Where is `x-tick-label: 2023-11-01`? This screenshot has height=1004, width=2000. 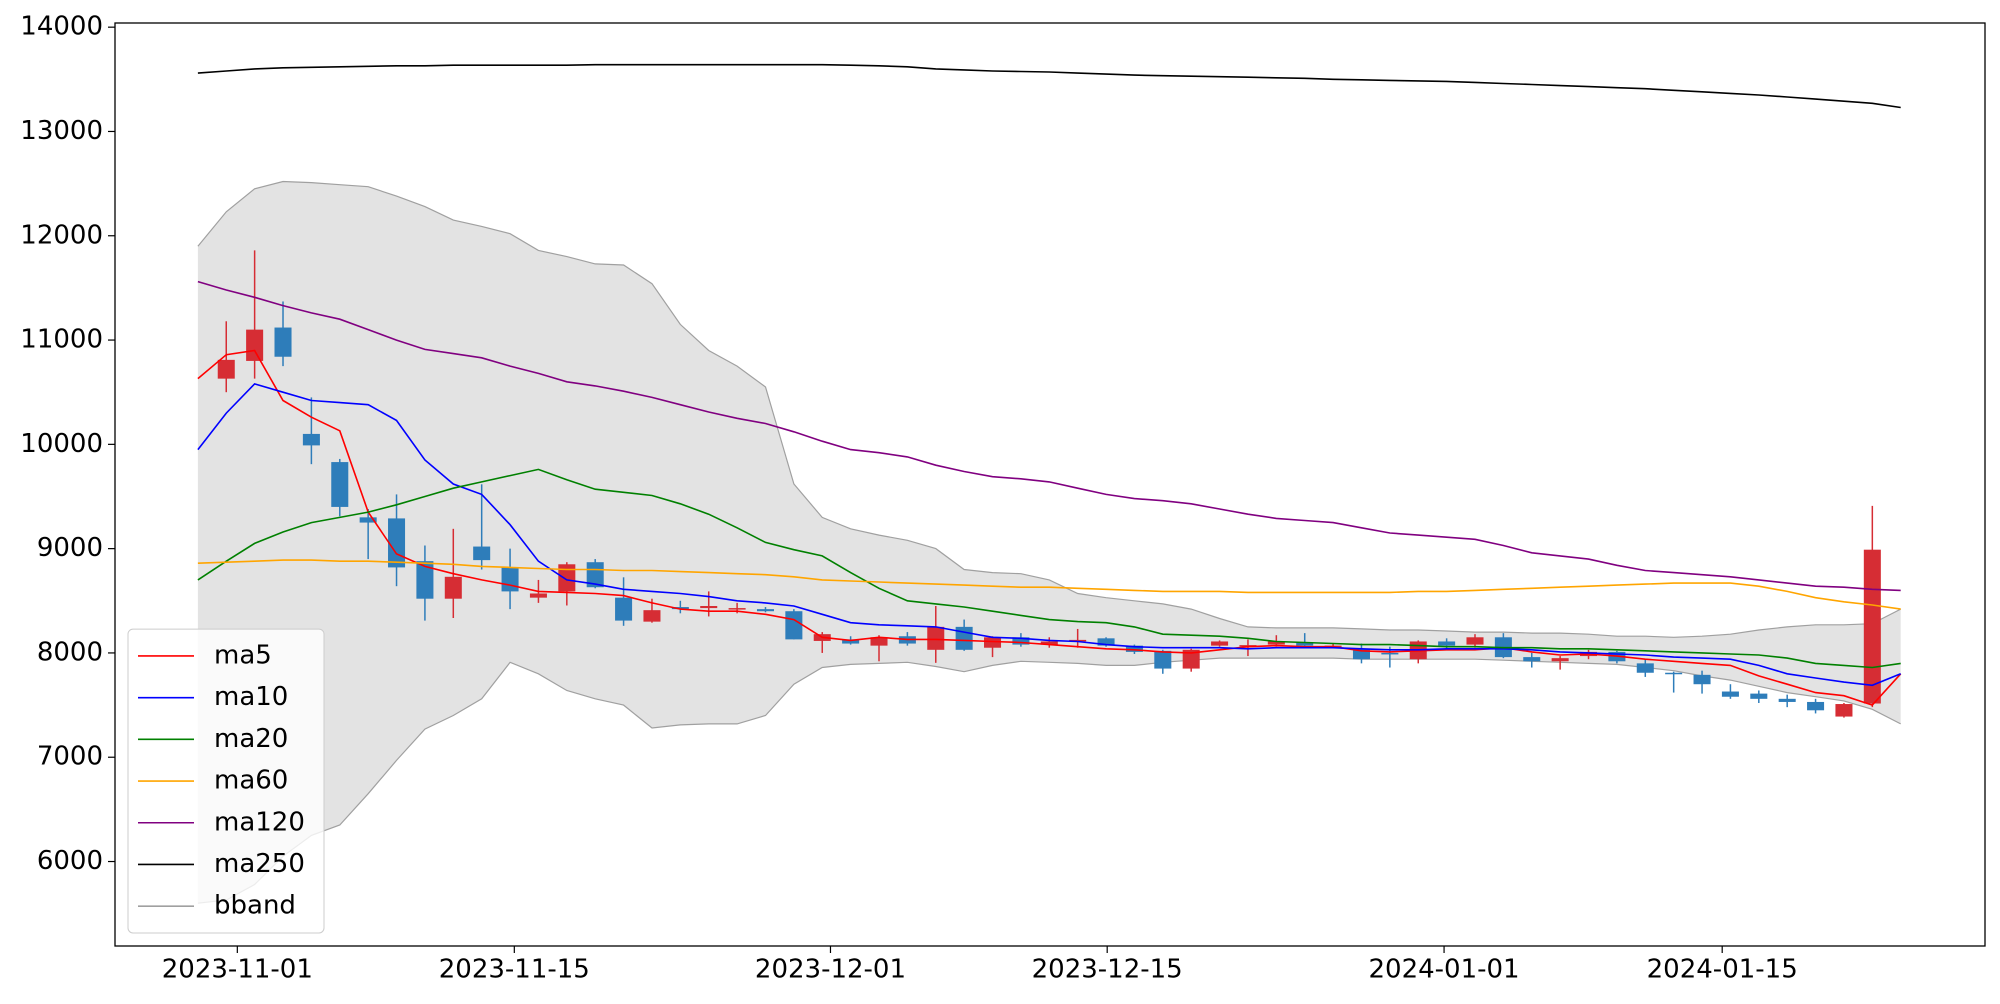
x-tick-label: 2023-11-01 is located at coordinates (237, 970).